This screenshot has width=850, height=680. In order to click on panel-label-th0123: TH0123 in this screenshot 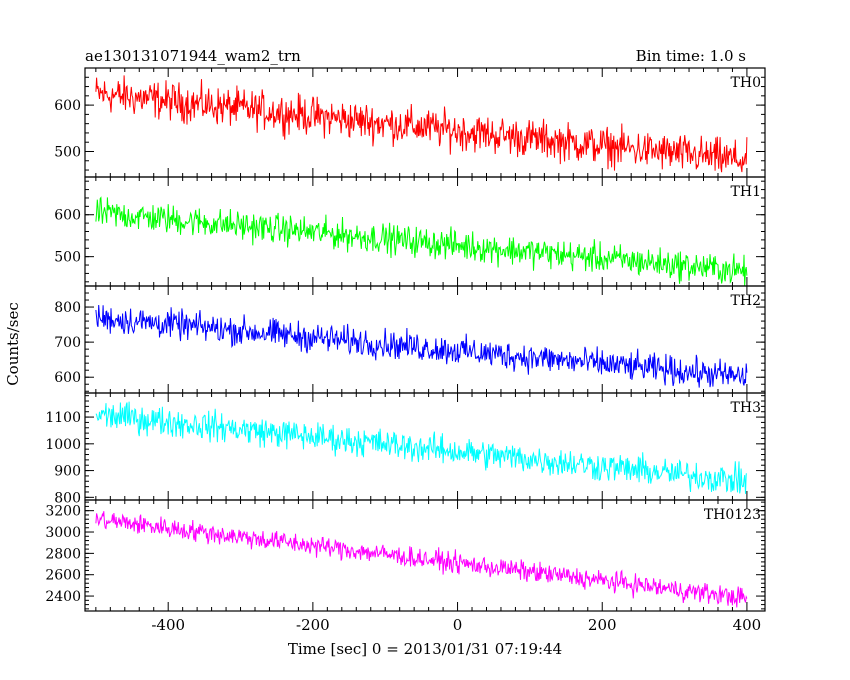, I will do `click(732, 515)`.